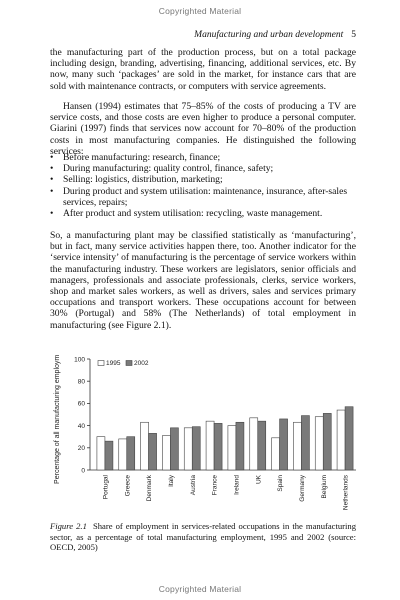 This screenshot has width=400, height=600. I want to click on list-item-text: Before manufacturing: research, finance;, so click(142, 157).